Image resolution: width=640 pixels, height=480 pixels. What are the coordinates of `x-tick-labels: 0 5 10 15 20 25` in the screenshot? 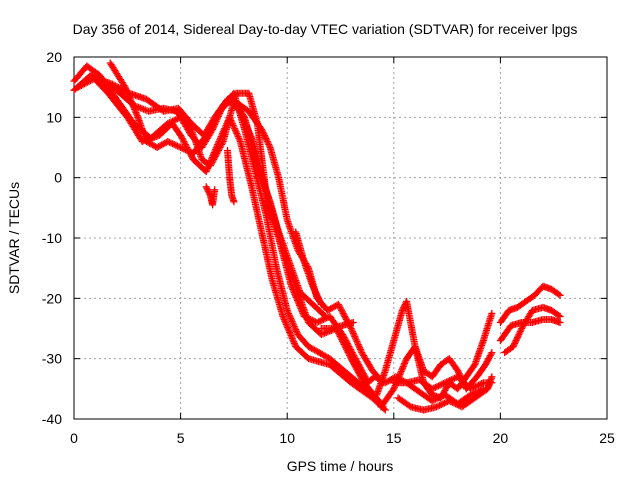 It's located at (342, 438).